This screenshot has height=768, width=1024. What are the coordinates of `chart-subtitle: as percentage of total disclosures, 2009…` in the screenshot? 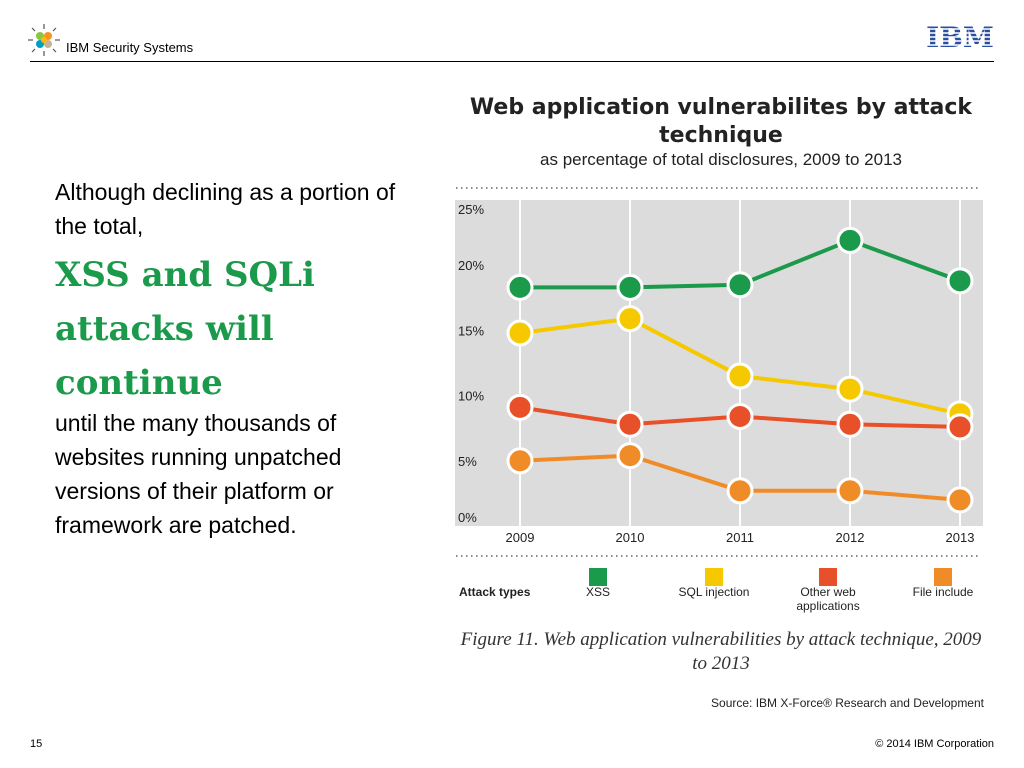 It's located at (721, 159).